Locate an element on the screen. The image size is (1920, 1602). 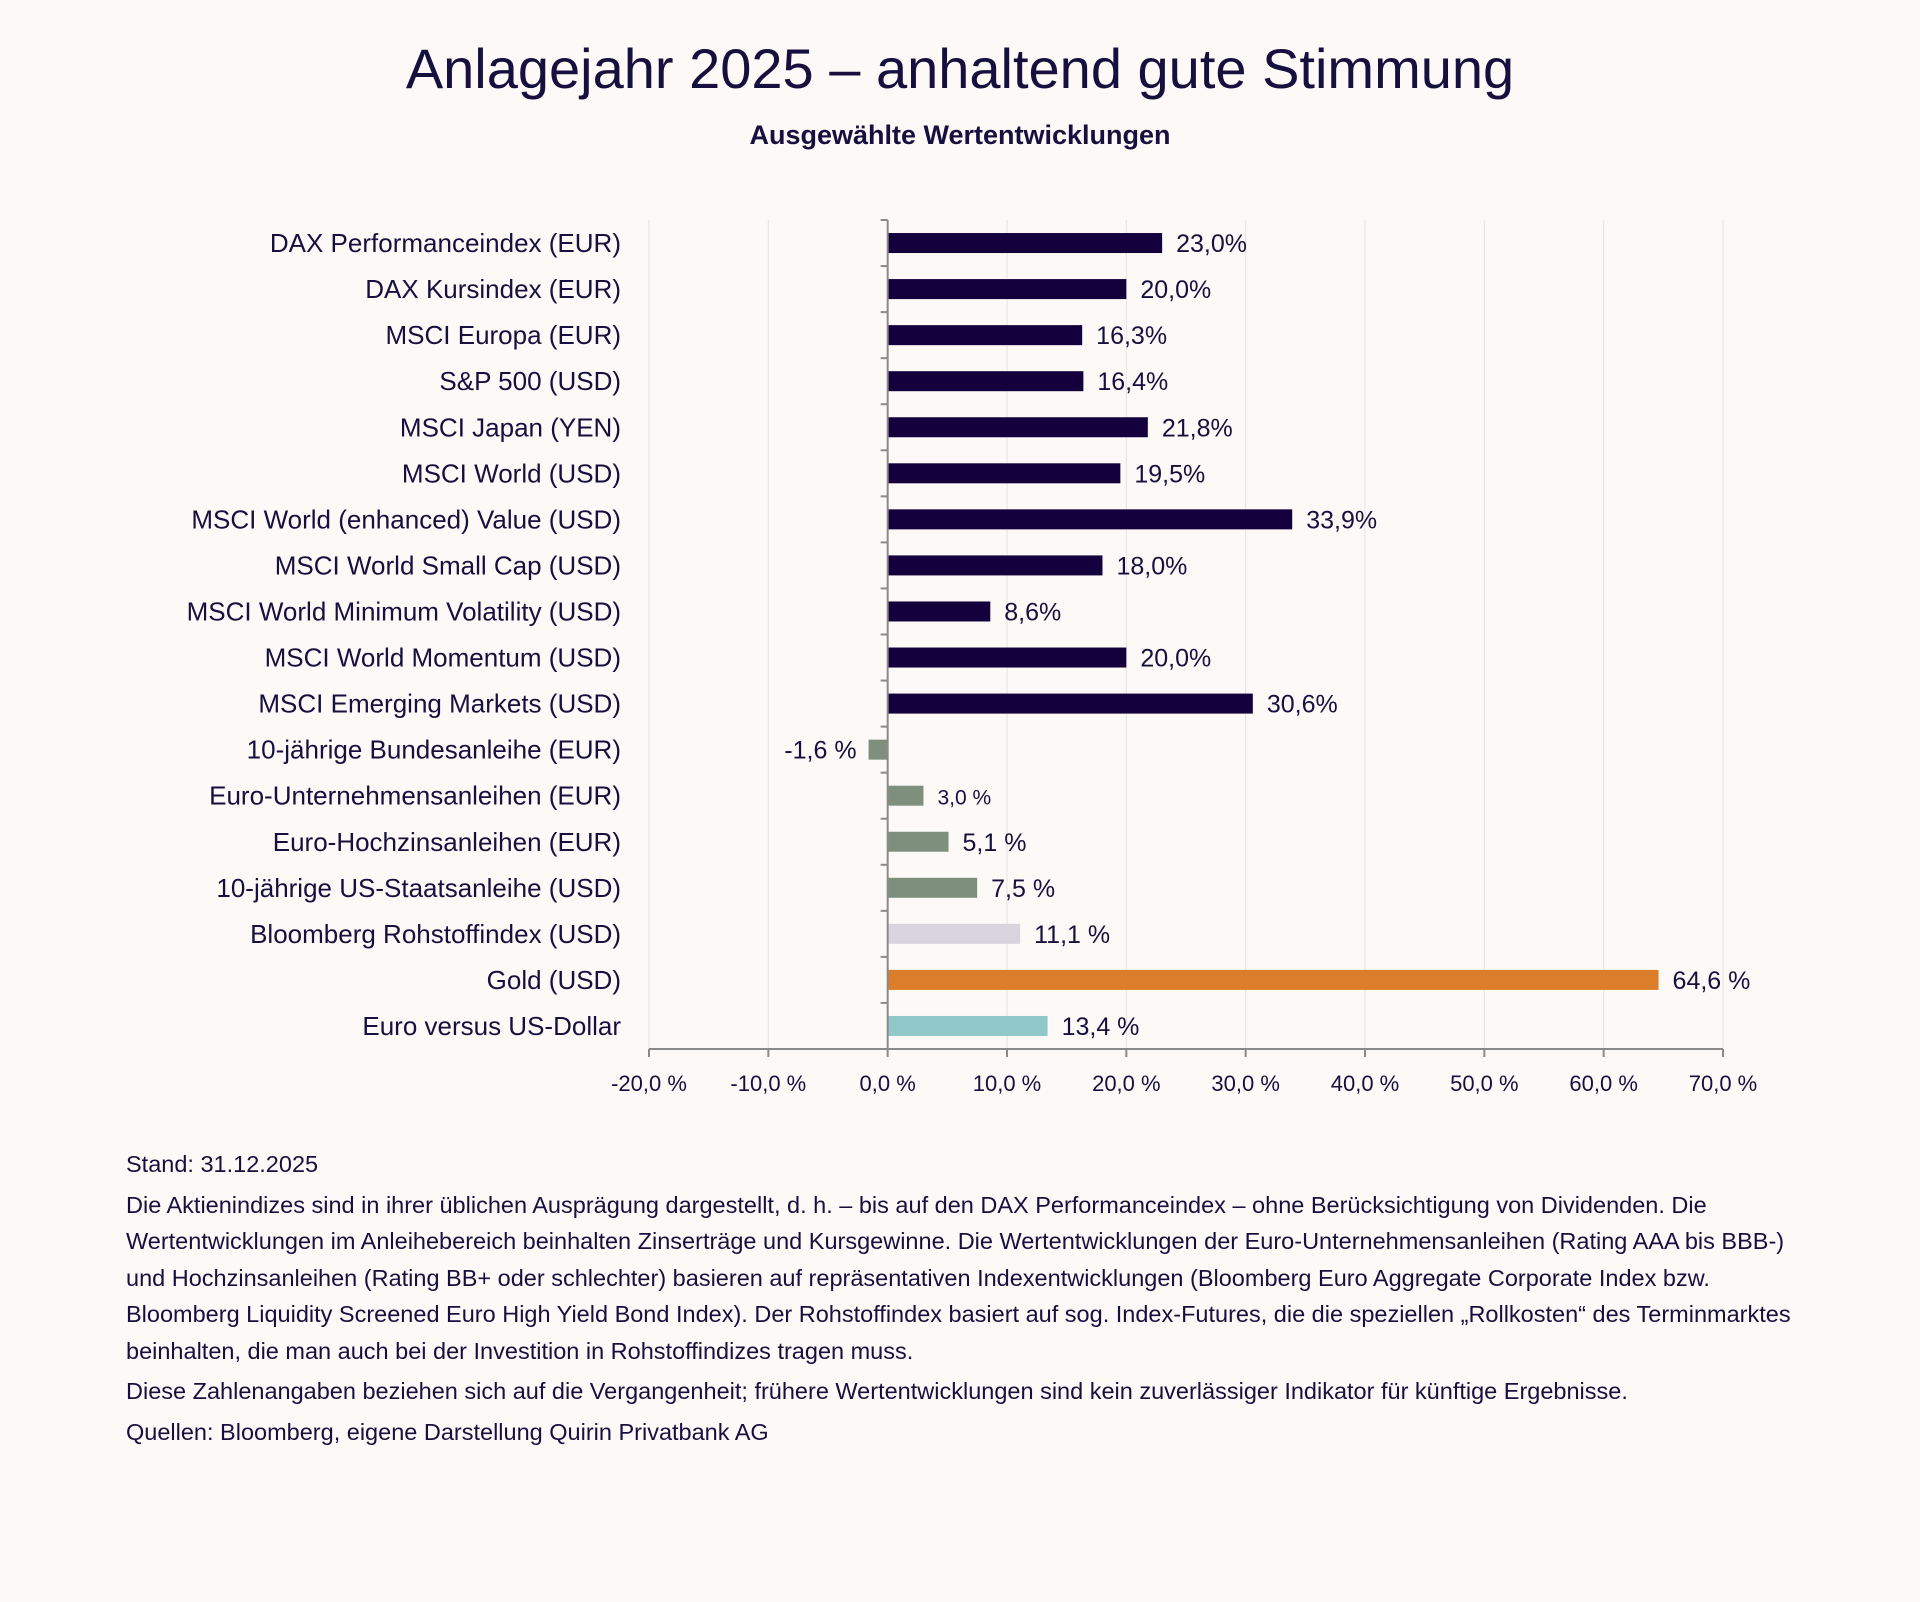
value-label: 18,0% is located at coordinates (1151, 566).